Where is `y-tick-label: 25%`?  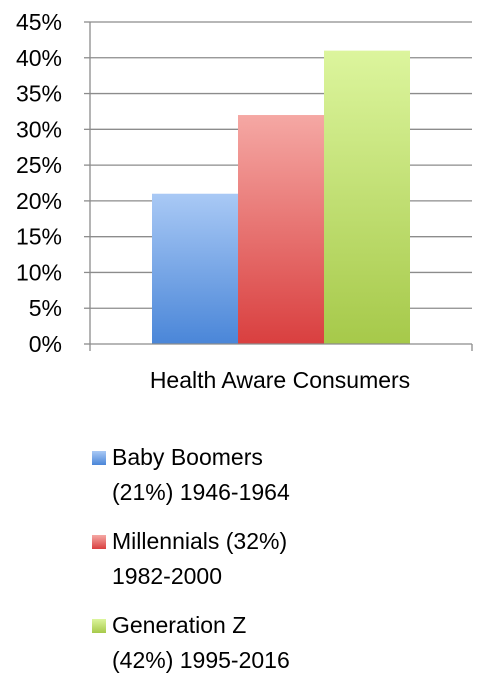
y-tick-label: 25% is located at coordinates (39, 165).